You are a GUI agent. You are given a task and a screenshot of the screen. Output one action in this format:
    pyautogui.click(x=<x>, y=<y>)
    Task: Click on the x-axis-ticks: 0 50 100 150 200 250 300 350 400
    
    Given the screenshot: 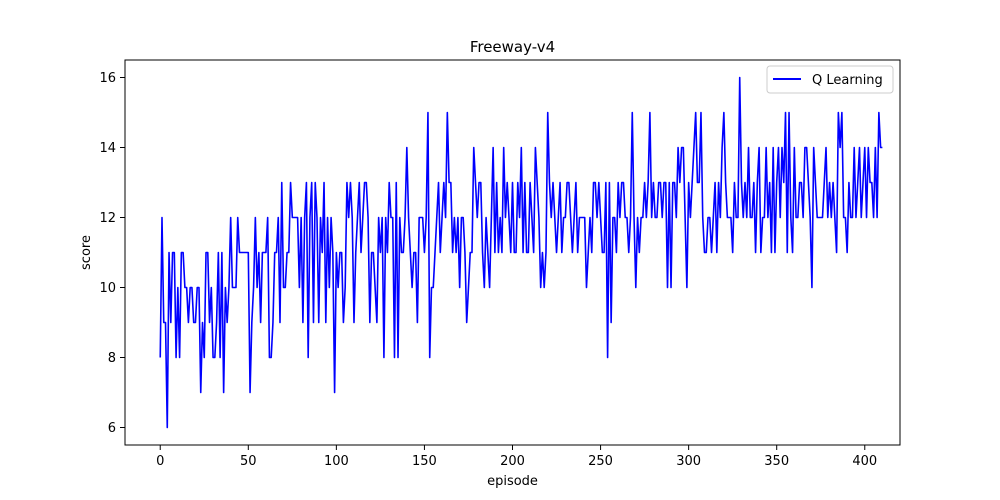 What is the action you would take?
    pyautogui.click(x=516, y=457)
    